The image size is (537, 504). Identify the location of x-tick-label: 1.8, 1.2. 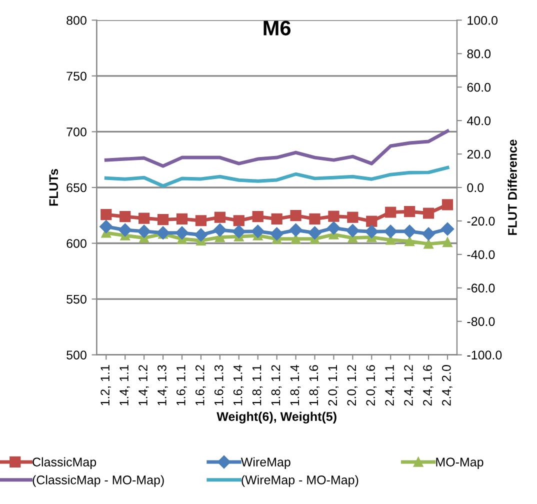
(276, 385).